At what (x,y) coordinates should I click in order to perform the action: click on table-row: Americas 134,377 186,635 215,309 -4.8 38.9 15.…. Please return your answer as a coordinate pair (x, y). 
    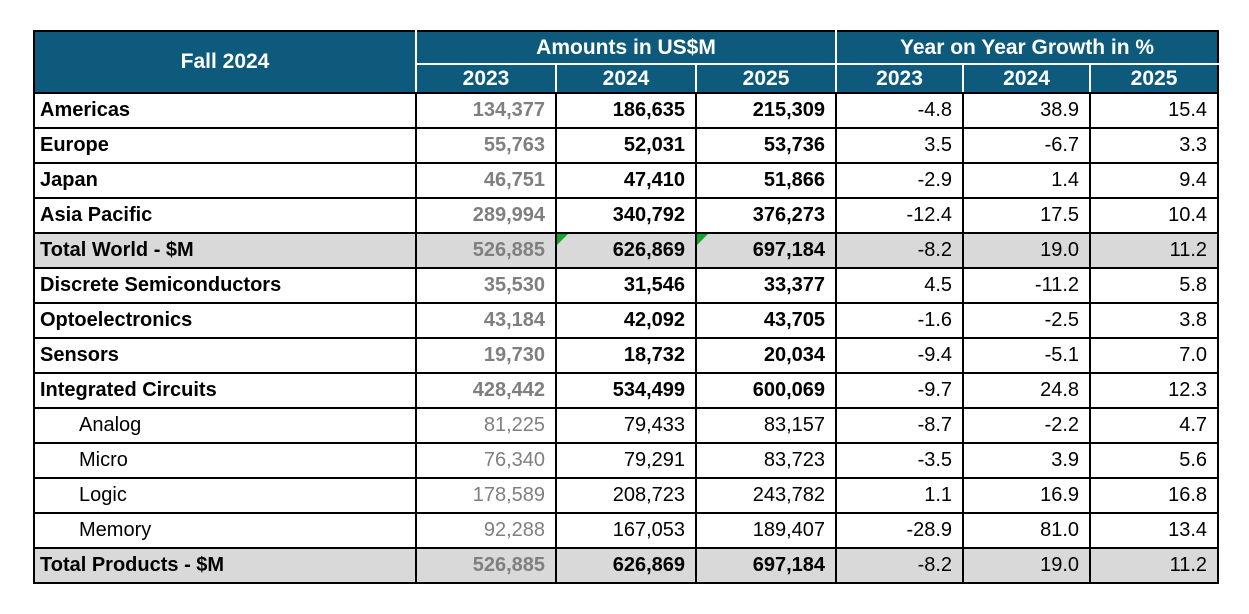
    Looking at the image, I should click on (626, 110).